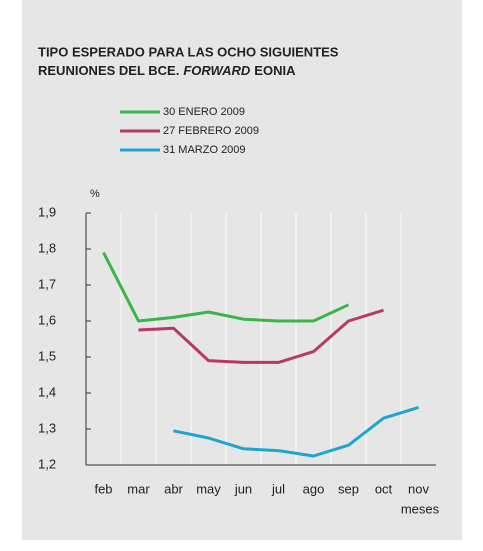  I want to click on y-tick-label: 1,9, so click(47, 211).